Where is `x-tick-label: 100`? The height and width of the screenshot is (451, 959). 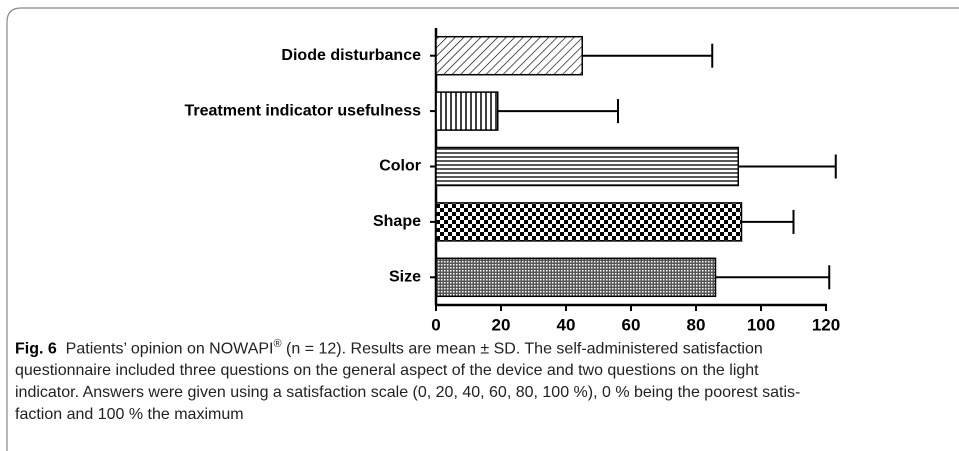
x-tick-label: 100 is located at coordinates (761, 324).